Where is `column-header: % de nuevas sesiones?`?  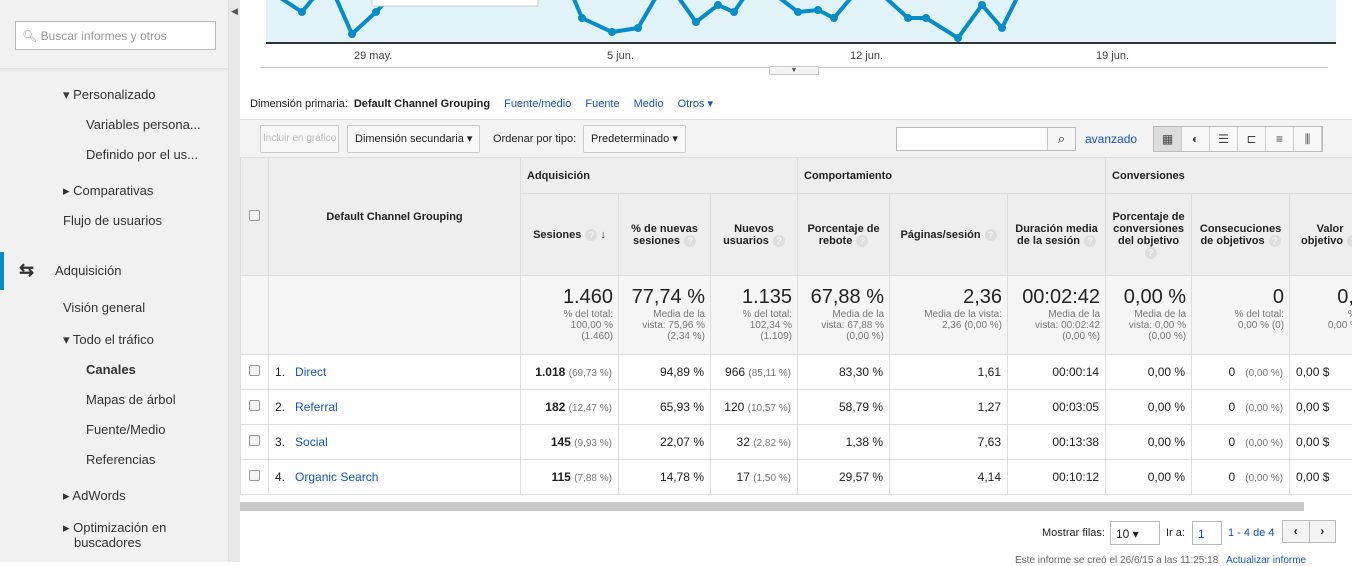 column-header: % de nuevas sesiones? is located at coordinates (665, 235).